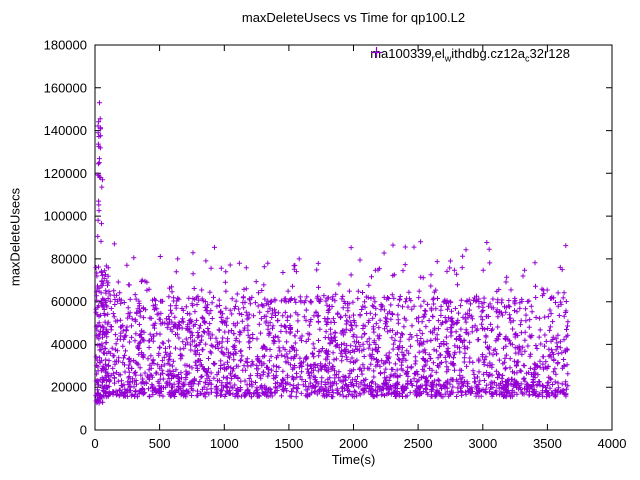  I want to click on svg-text: 80000, so click(69, 258).